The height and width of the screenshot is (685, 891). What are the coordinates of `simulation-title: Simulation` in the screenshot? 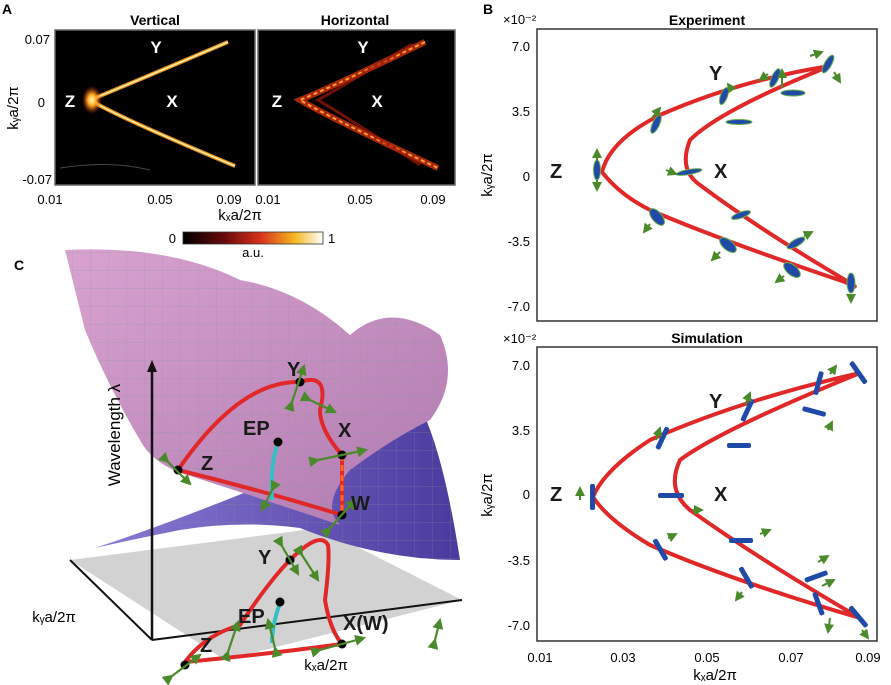 It's located at (707, 338).